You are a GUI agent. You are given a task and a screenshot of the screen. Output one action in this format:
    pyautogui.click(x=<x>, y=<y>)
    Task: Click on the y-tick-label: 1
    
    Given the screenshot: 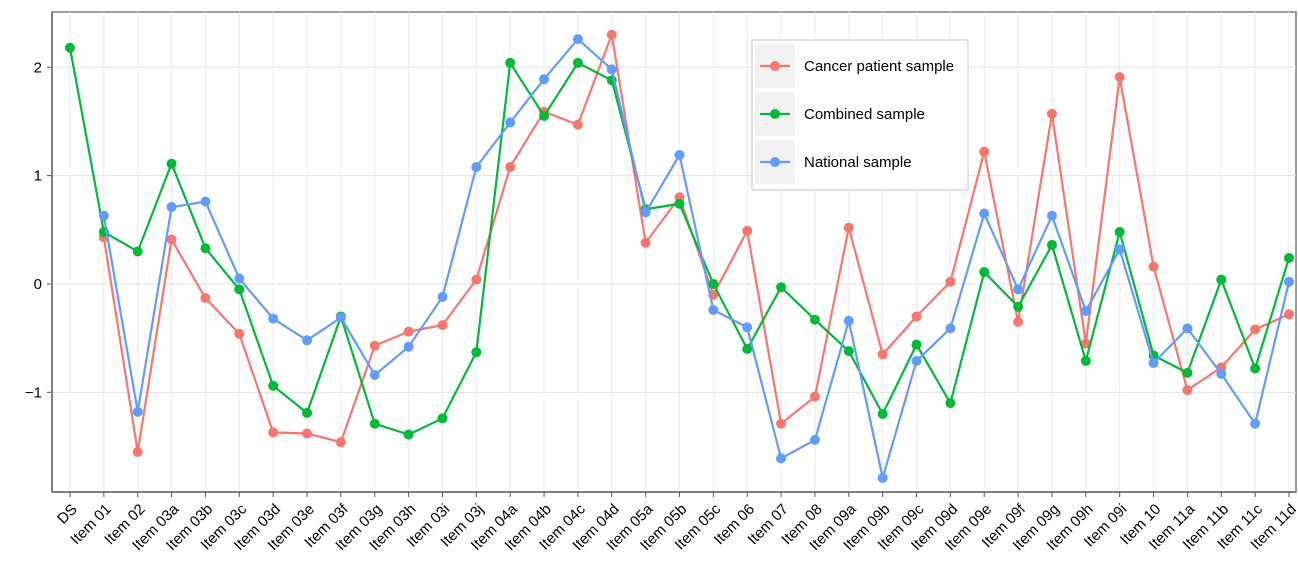 What is the action you would take?
    pyautogui.click(x=38, y=176)
    